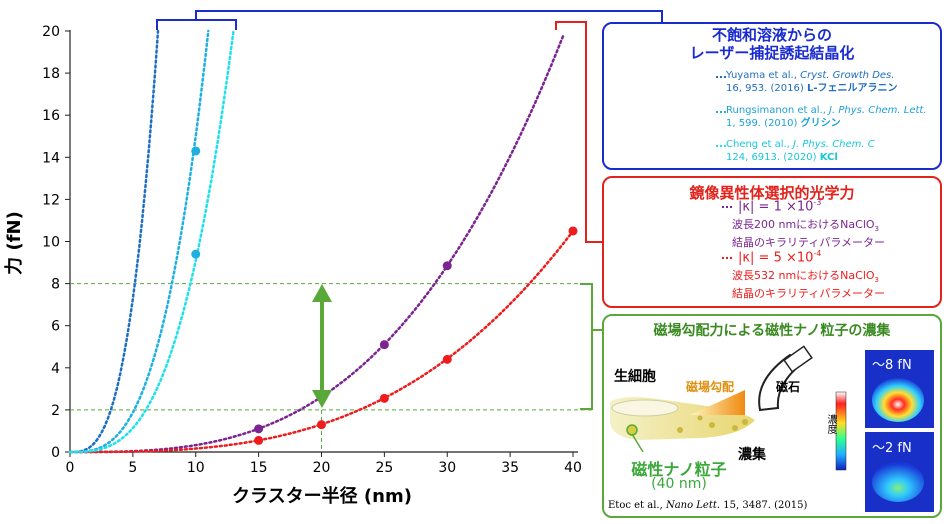 The image size is (950, 524). I want to click on kappa-1-label: |κ| = 1 ×10-3, so click(779, 206).